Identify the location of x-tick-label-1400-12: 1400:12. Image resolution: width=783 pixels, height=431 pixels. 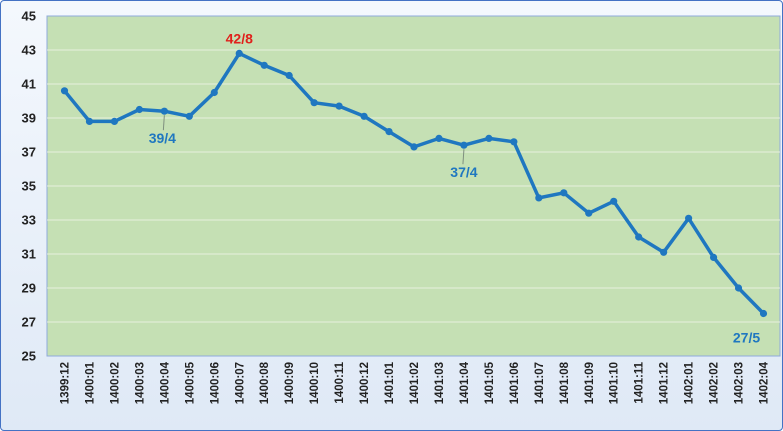
(365, 383).